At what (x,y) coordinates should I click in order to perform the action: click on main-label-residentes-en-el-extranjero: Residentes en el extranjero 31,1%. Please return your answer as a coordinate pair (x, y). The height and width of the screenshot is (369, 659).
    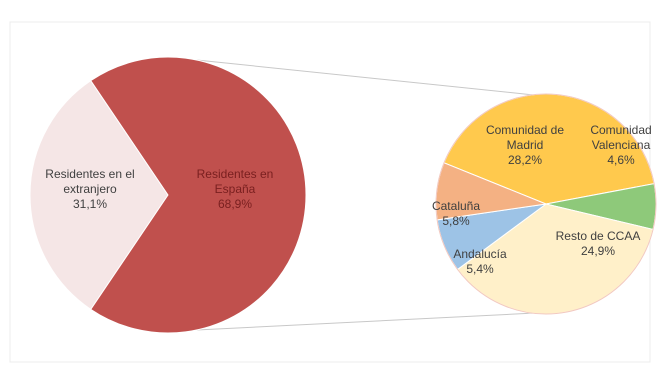
    Looking at the image, I should click on (89, 189).